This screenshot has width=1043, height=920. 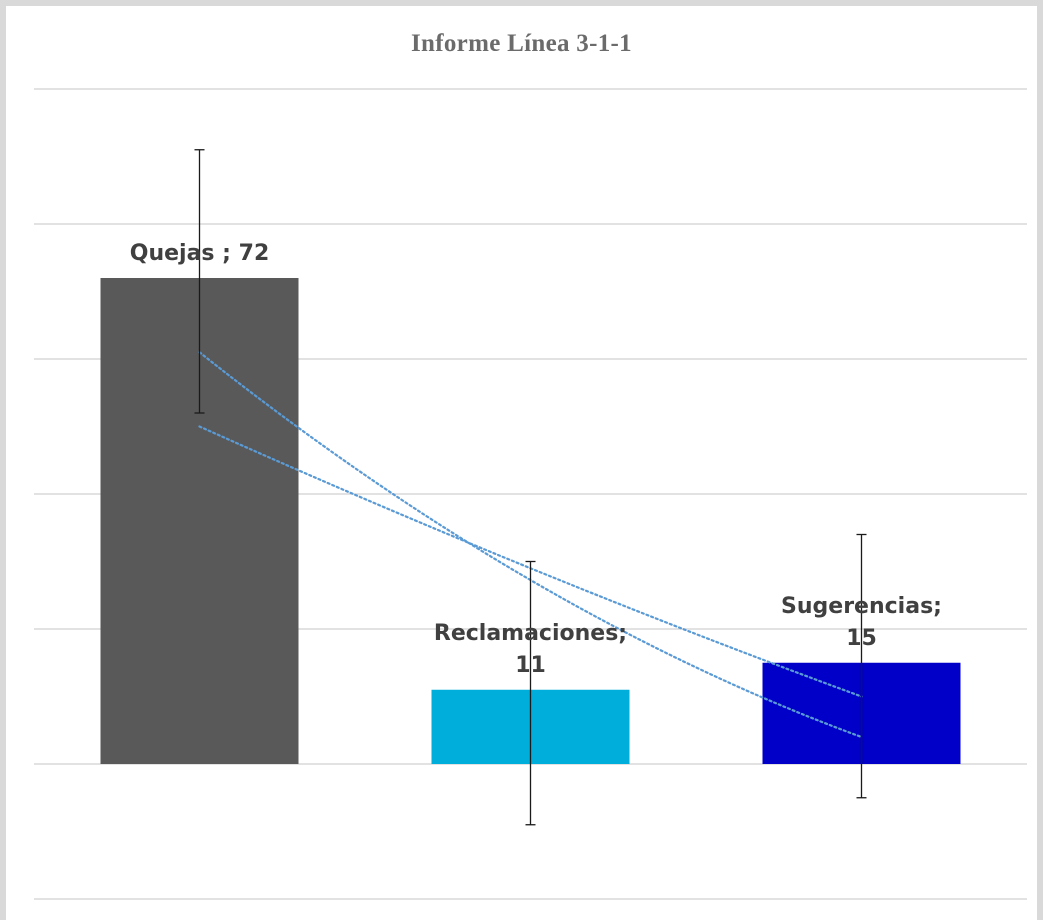 What do you see at coordinates (861, 622) in the screenshot?
I see `data-label-sugerencias: Sugerencias; 15` at bounding box center [861, 622].